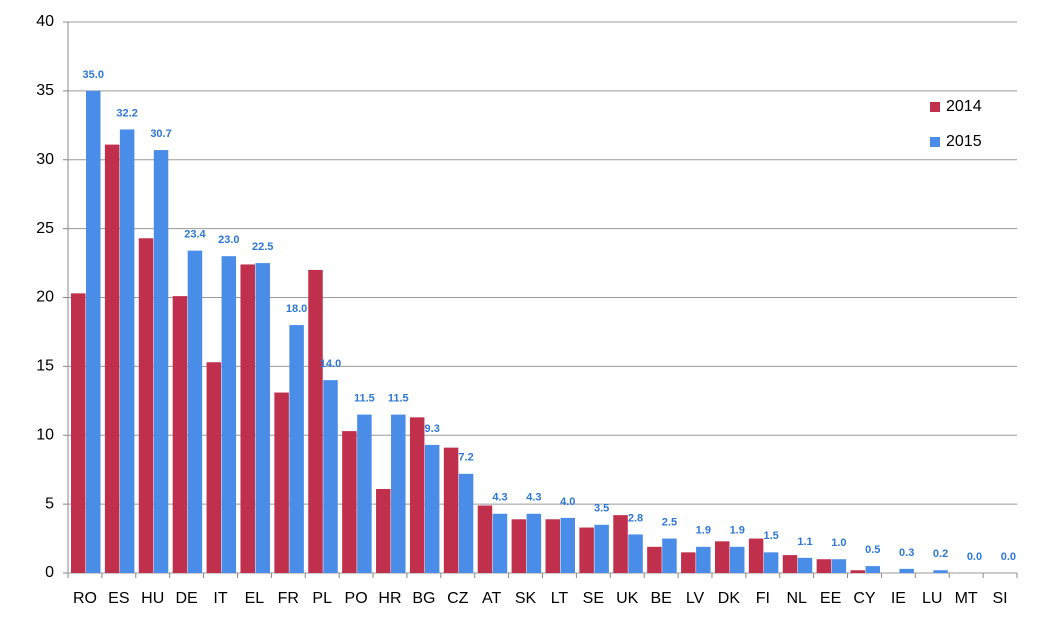  Describe the element at coordinates (330, 364) in the screenshot. I see `value-label: 14.0` at that location.